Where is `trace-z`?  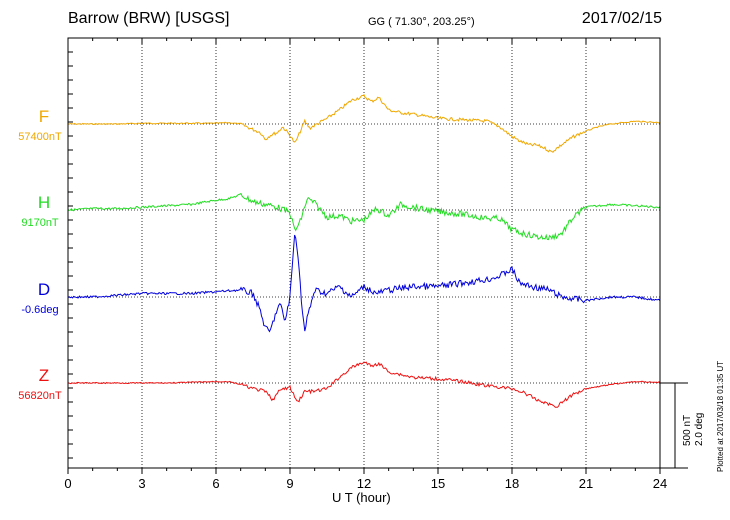 trace-z is located at coordinates (364, 384).